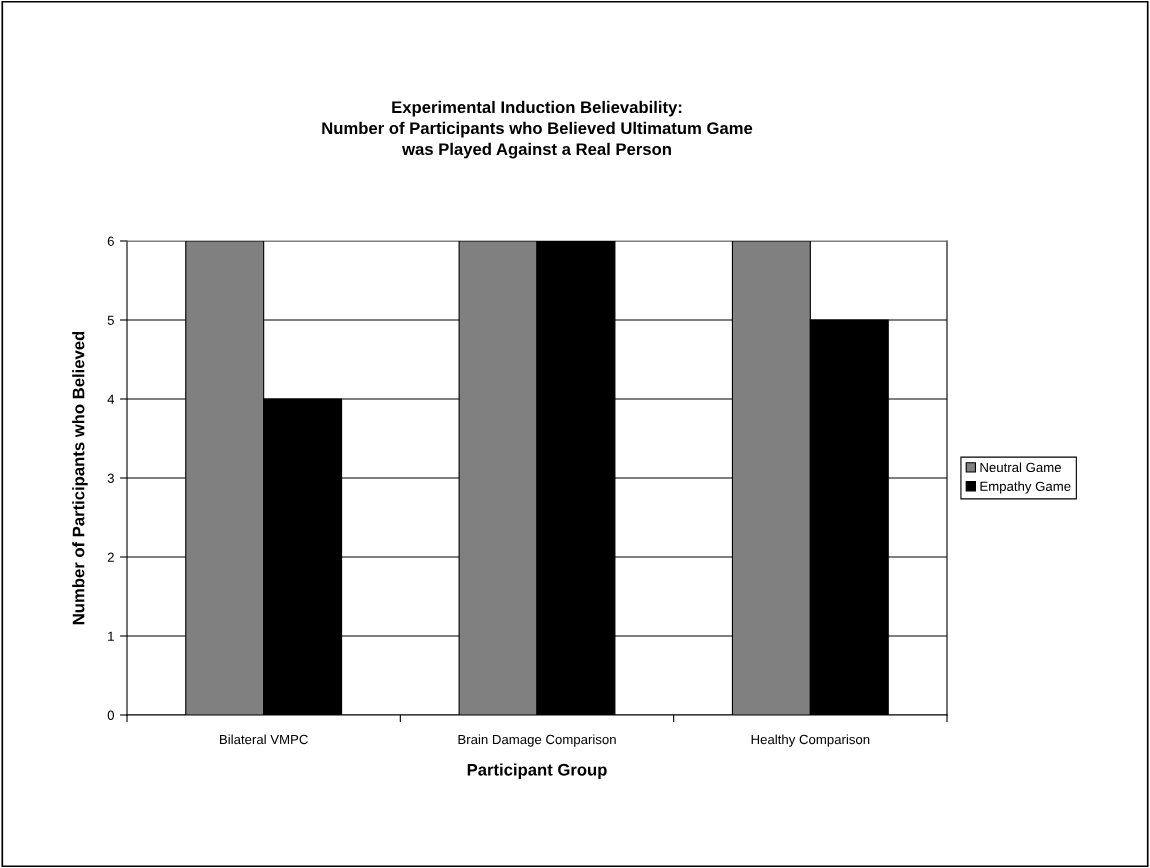 This screenshot has height=868, width=1150. I want to click on y-tick-label: 1, so click(111, 636).